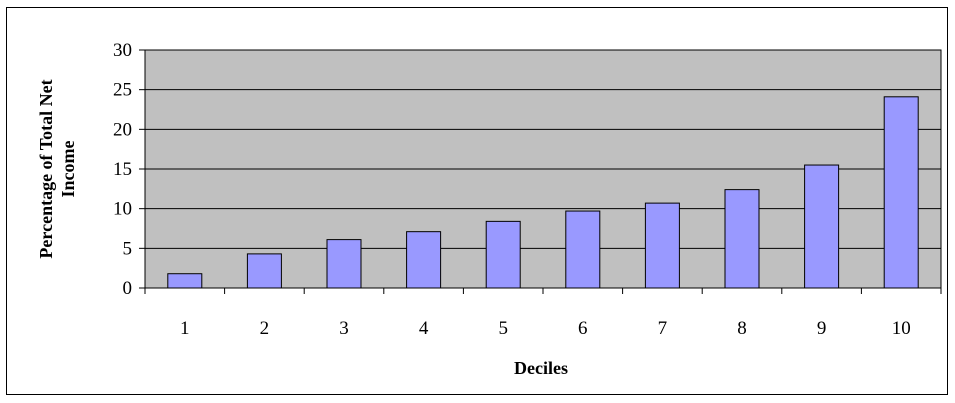 Image resolution: width=955 pixels, height=403 pixels. What do you see at coordinates (57, 168) in the screenshot?
I see `y-axis-title: Percentage of Total Net Income` at bounding box center [57, 168].